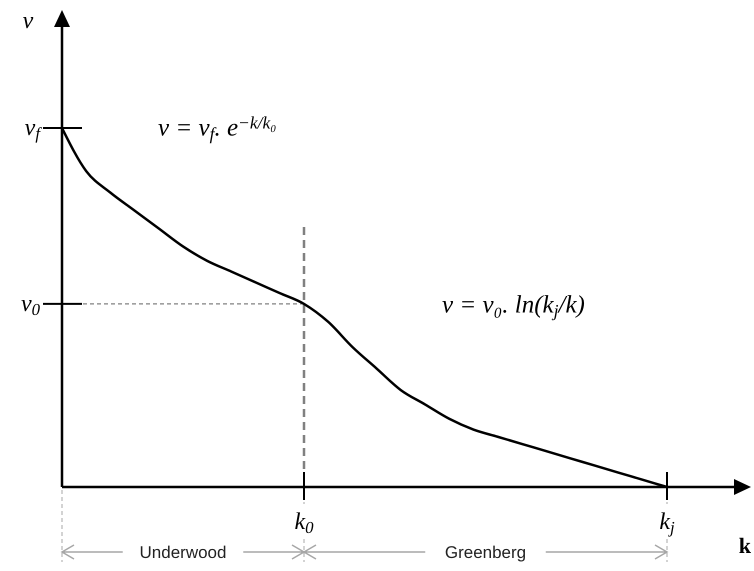  Describe the element at coordinates (217, 128) in the screenshot. I see `annotation: v = v$_{f}$. e$^{−k/k₀}$` at that location.